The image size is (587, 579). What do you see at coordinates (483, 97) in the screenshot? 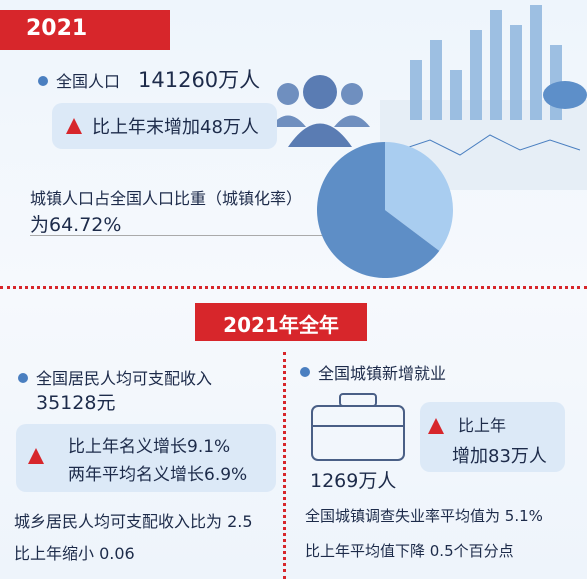
I see `decor-chart` at bounding box center [483, 97].